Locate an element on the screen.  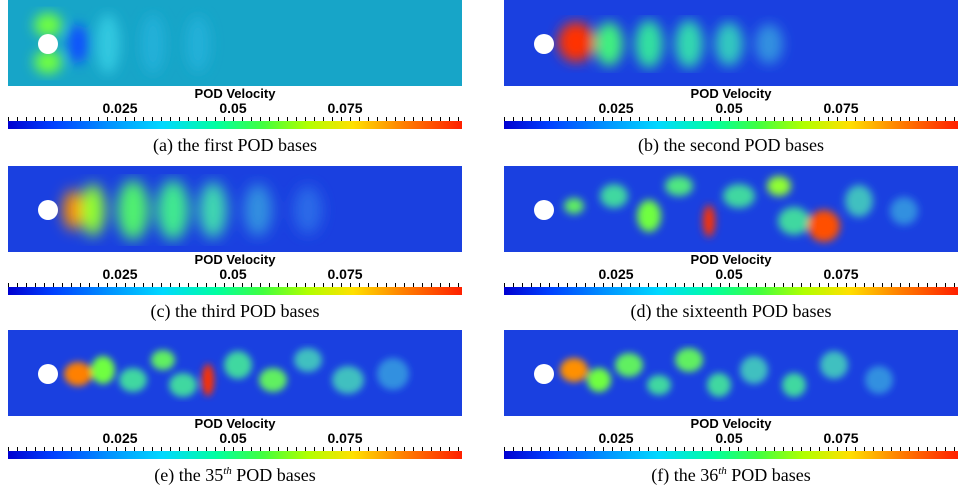
velocity-field-c is located at coordinates (235, 209).